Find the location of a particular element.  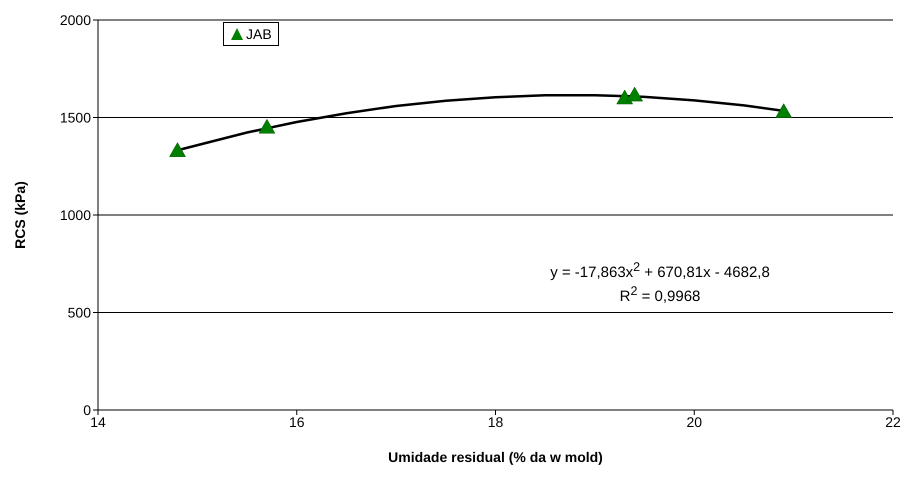

x-tick-label: 20 is located at coordinates (694, 422).